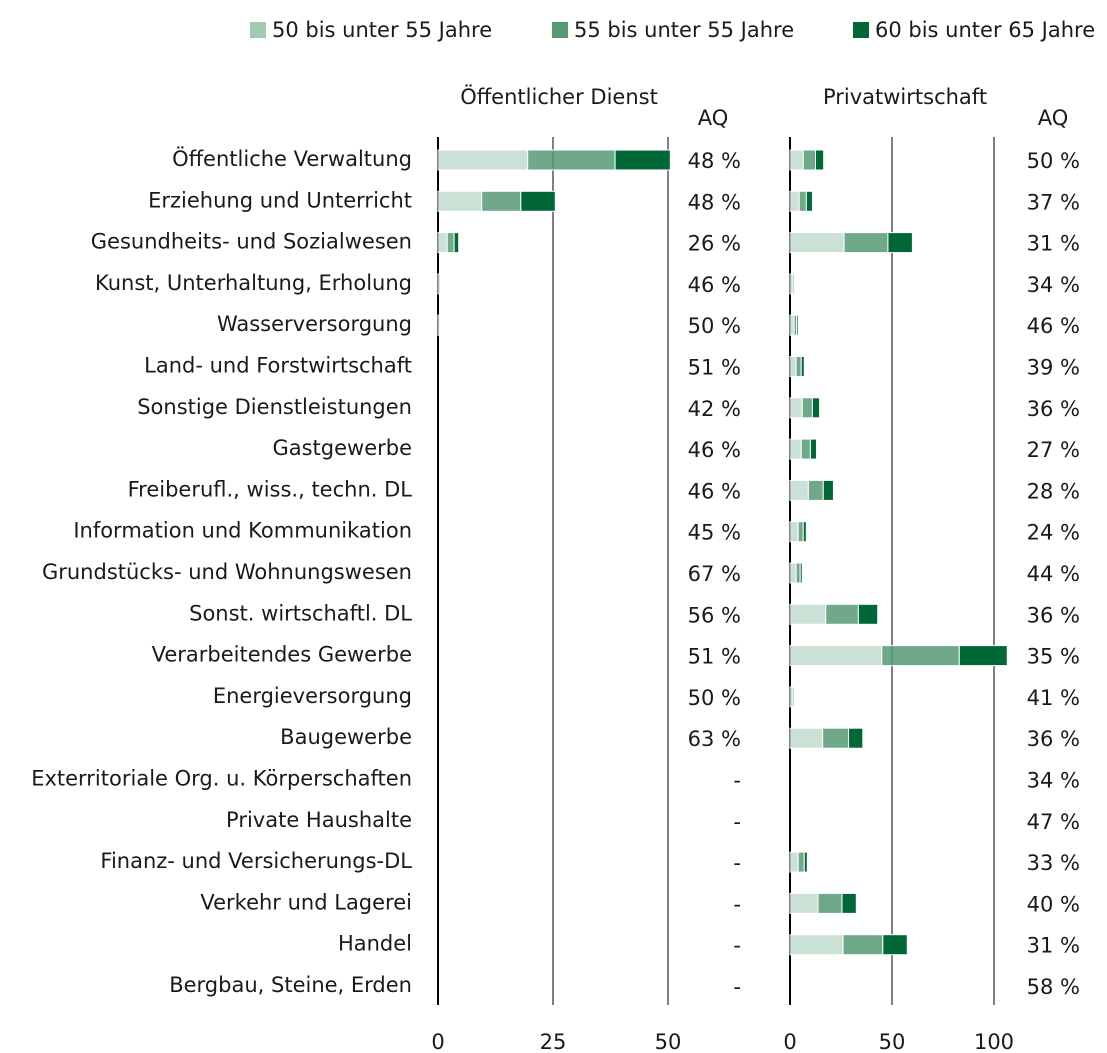 Image resolution: width=1107 pixels, height=1053 pixels. Describe the element at coordinates (1053, 904) in the screenshot. I see `aq-label: 40 %` at that location.